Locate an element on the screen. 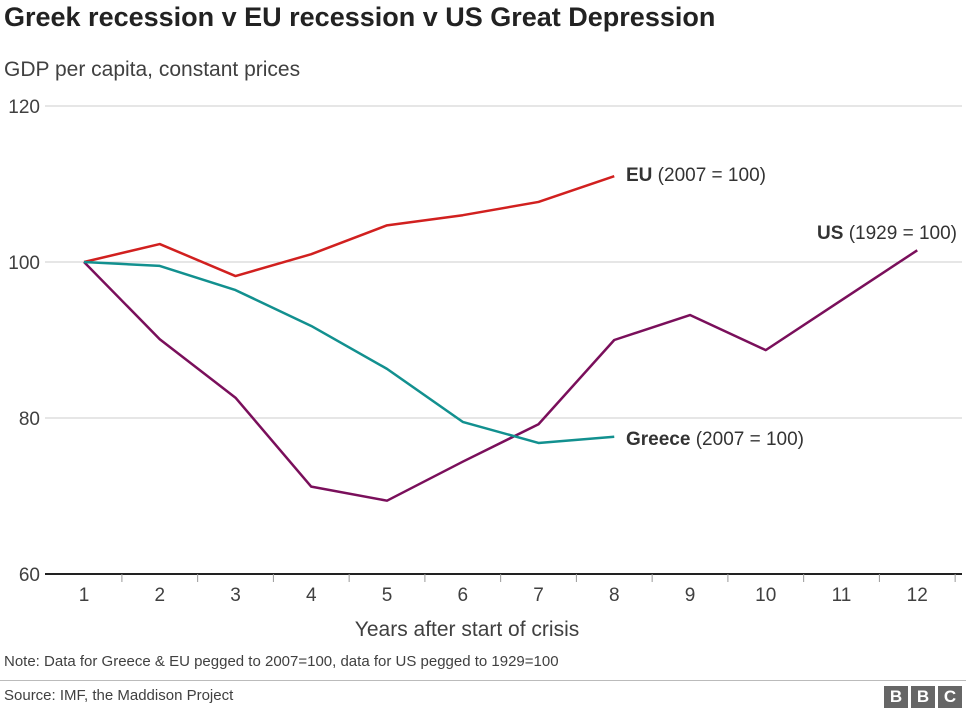 The width and height of the screenshot is (976, 713). logo-letter: C is located at coordinates (950, 697).